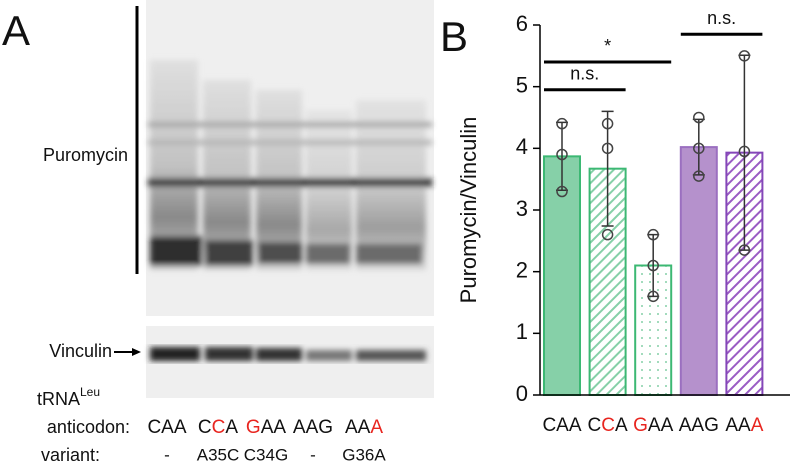 The width and height of the screenshot is (800, 469). I want to click on panel-label: A, so click(16, 30).